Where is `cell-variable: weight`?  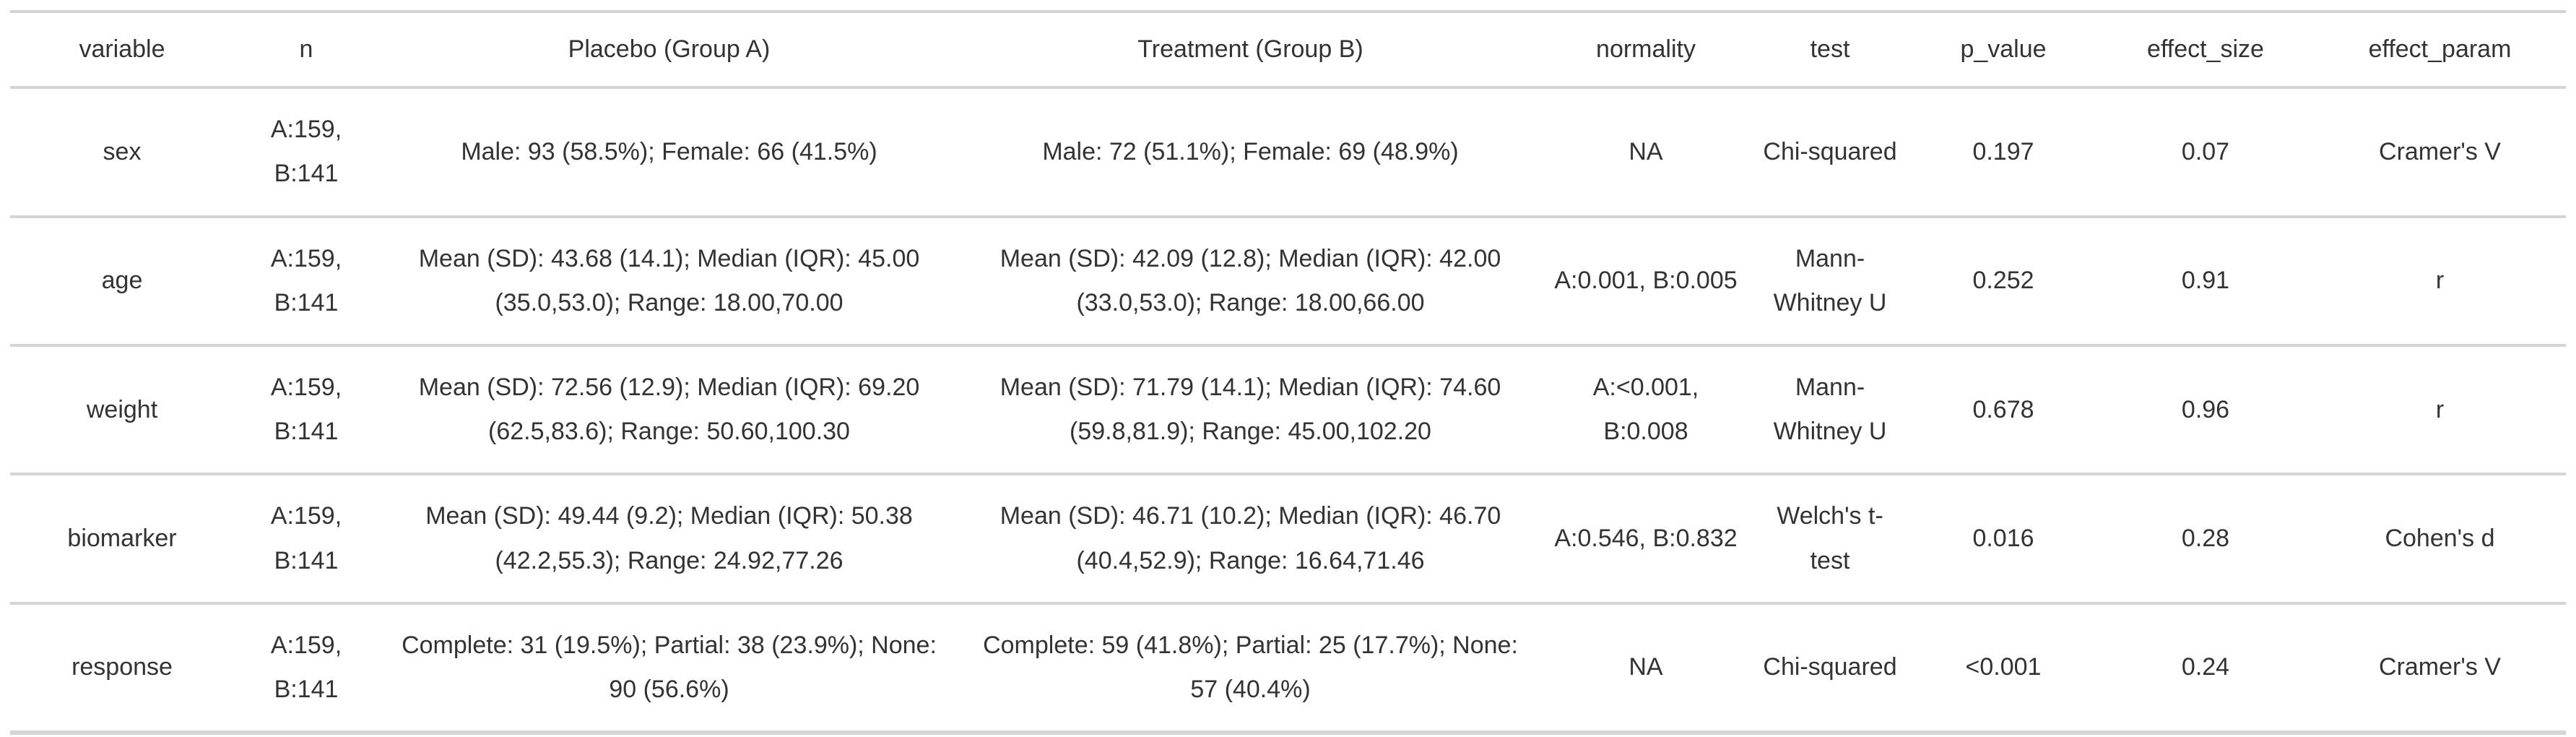 cell-variable: weight is located at coordinates (122, 409).